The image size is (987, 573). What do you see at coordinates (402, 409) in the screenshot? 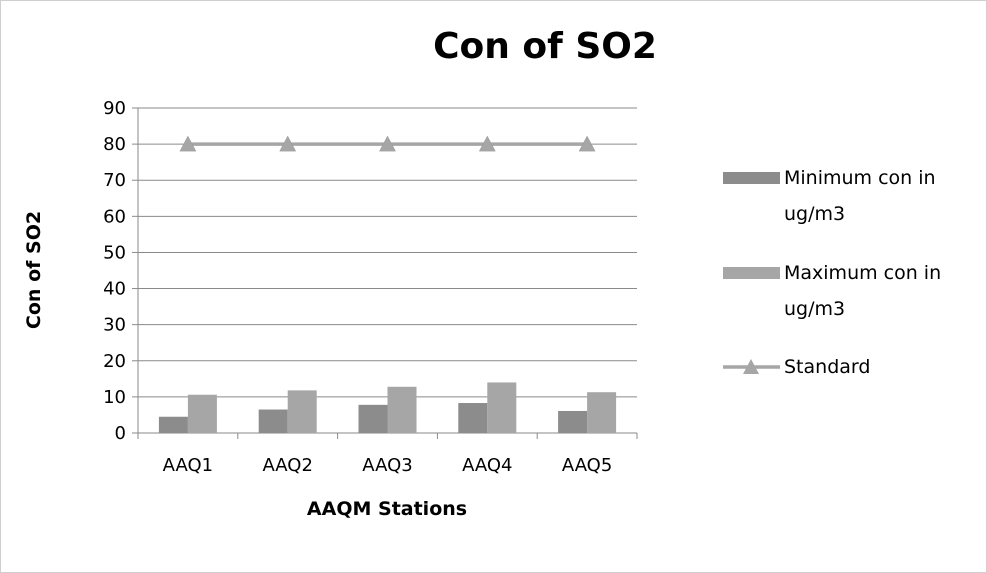
I see `bar-maximum-aaq3` at bounding box center [402, 409].